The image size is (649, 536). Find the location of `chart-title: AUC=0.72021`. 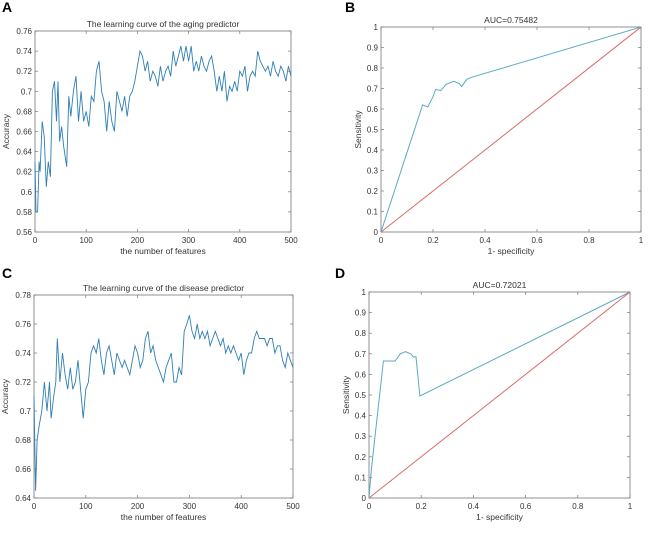

chart-title: AUC=0.72021 is located at coordinates (500, 285).